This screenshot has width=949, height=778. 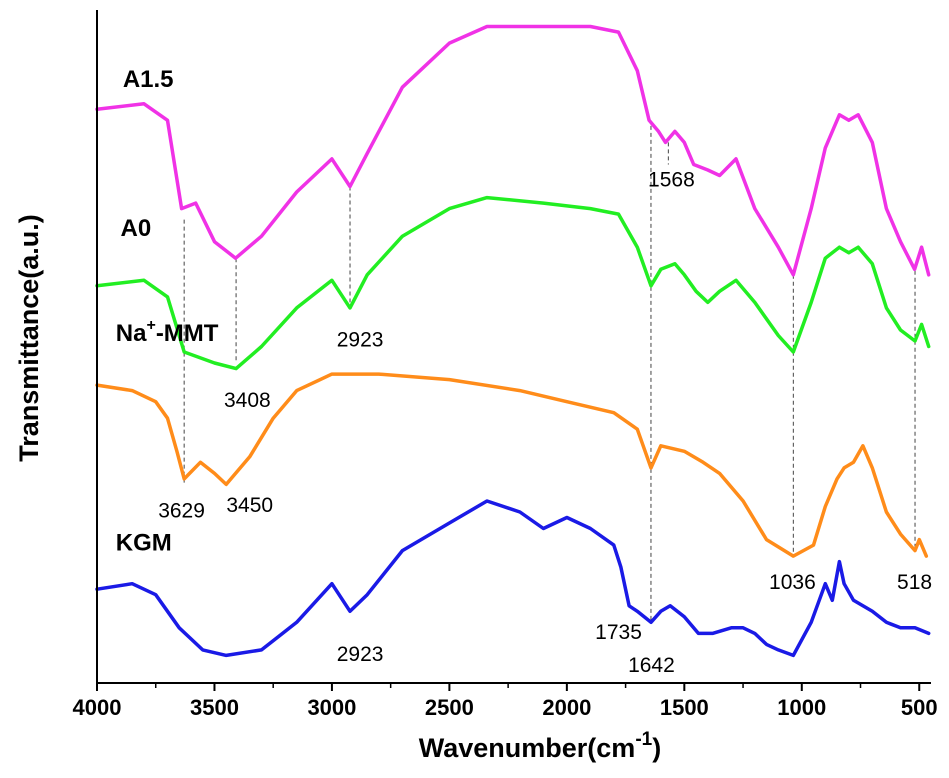 What do you see at coordinates (801, 707) in the screenshot?
I see `x-tick-label-6: 1000` at bounding box center [801, 707].